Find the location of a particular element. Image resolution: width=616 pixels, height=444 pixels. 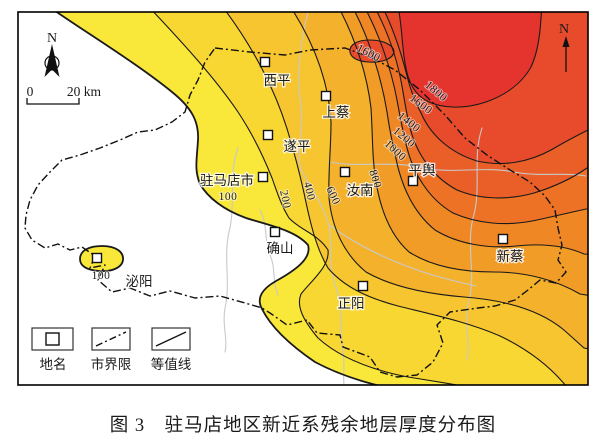

legend-contour-line: 等值线 is located at coordinates (171, 349).